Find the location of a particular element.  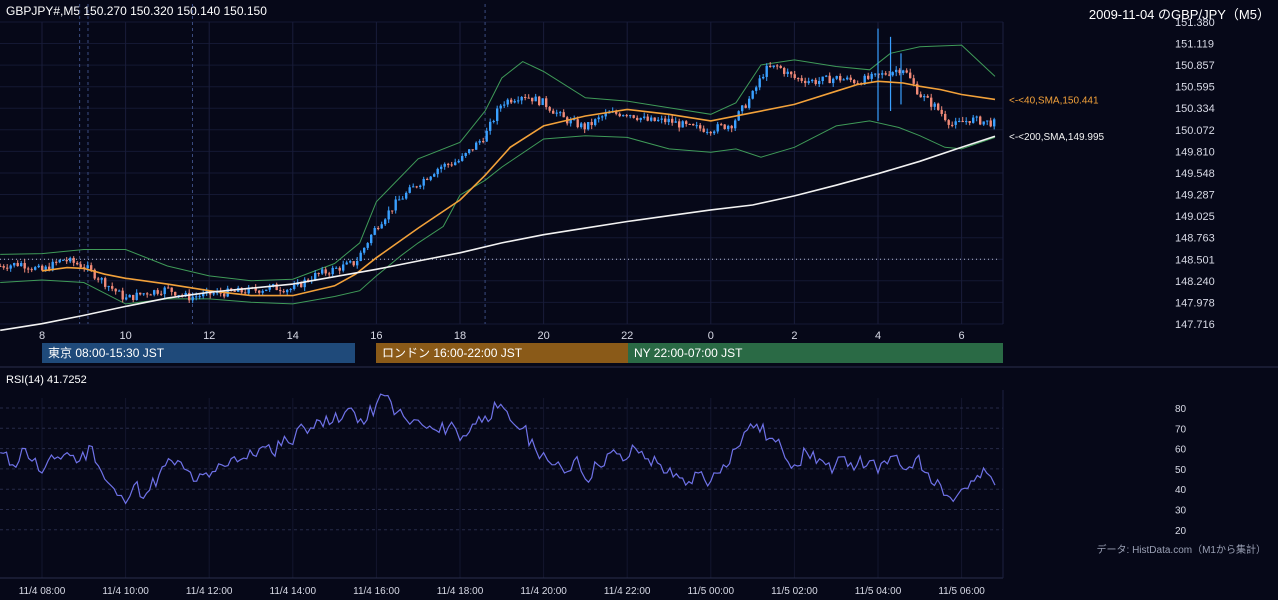

sma-label: <-<40,SMA,150.441 is located at coordinates (1054, 100).